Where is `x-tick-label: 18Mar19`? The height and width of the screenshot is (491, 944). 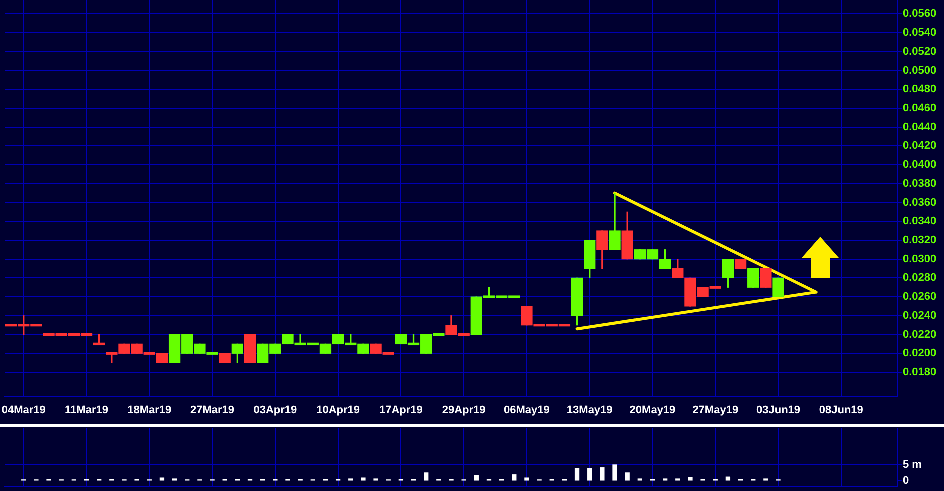
x-tick-label: 18Mar19 is located at coordinates (150, 410).